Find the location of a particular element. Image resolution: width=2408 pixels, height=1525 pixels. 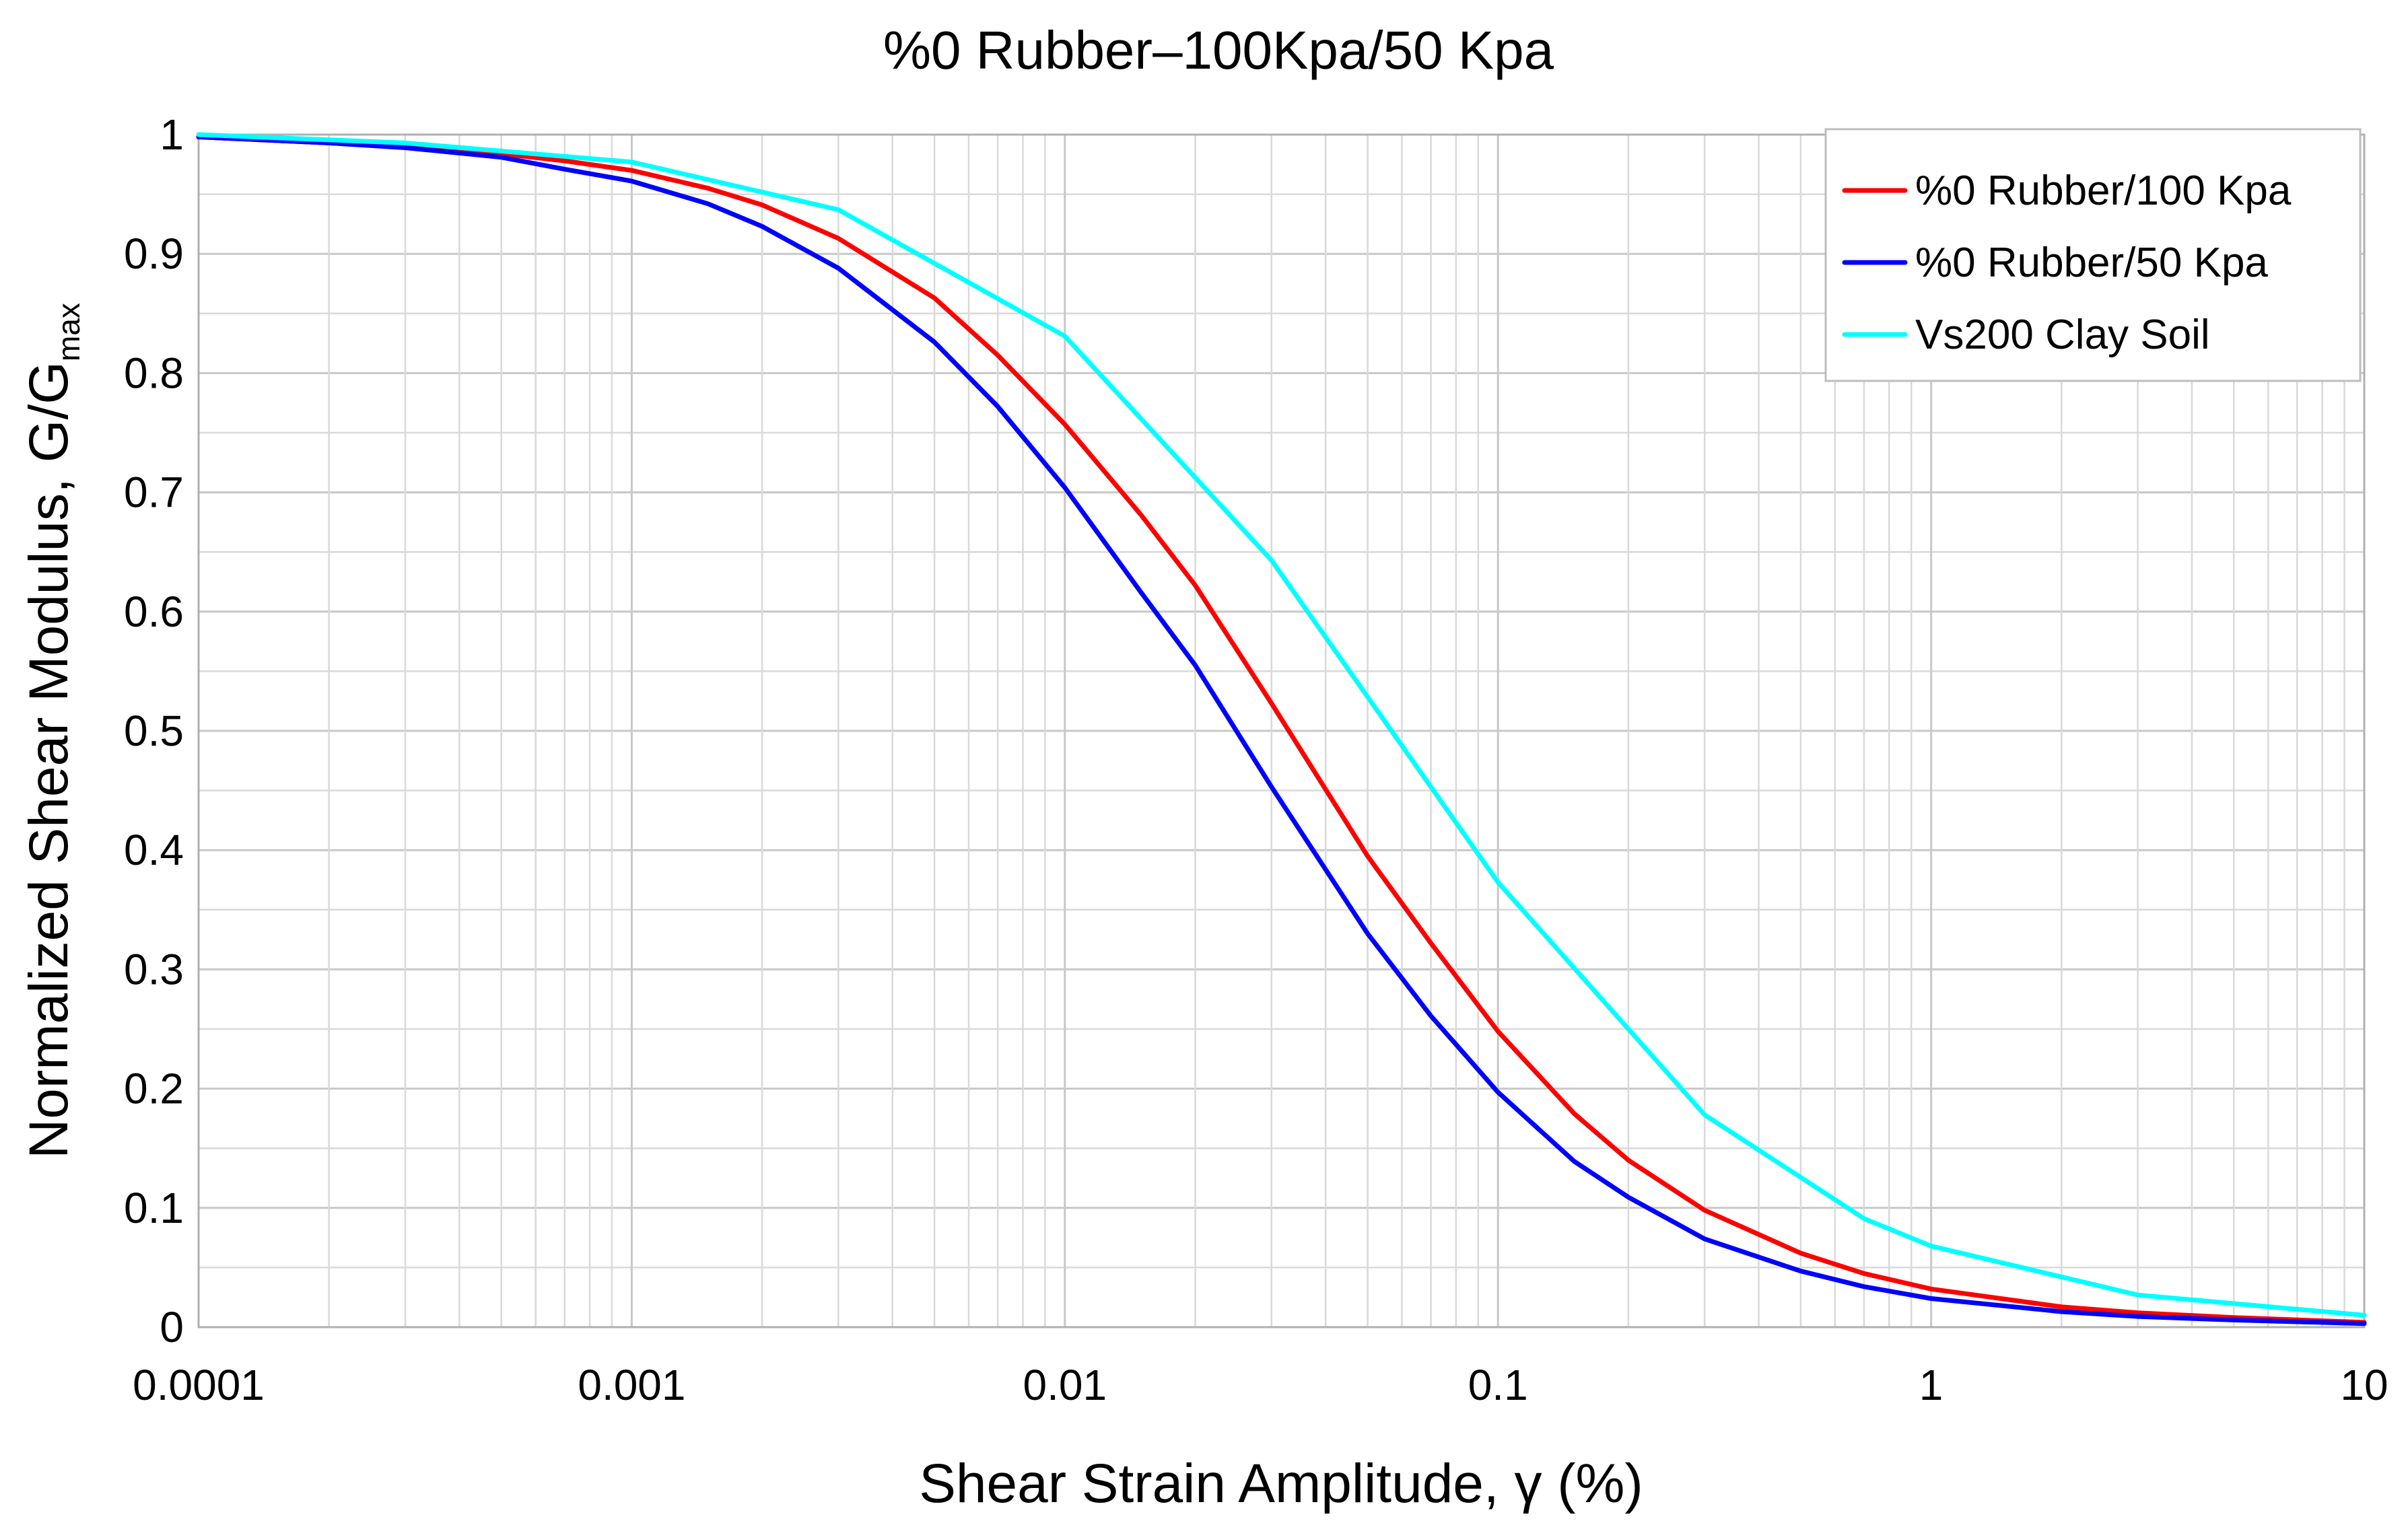

x-axis-label: Shear Strain Amplitude, γ (%) is located at coordinates (1281, 1484).